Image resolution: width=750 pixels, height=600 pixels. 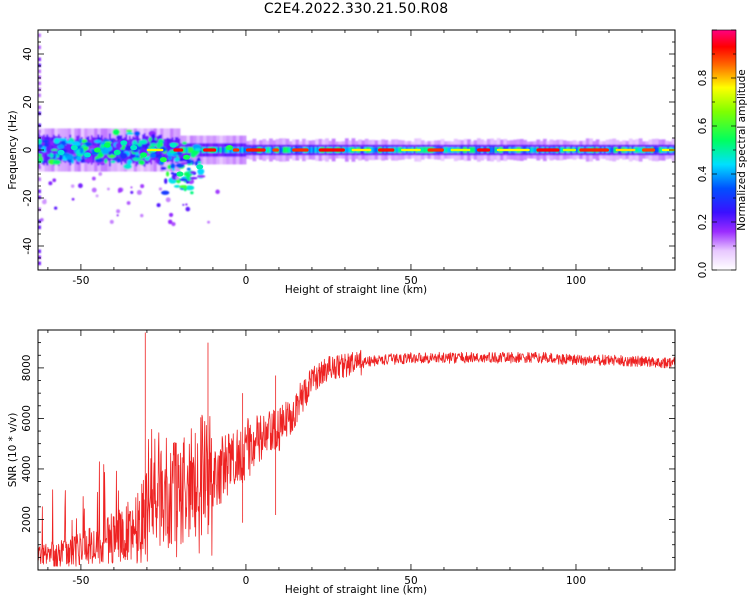 I want to click on colorbar-label: Normalized spectral amplitude, so click(x=742, y=149).